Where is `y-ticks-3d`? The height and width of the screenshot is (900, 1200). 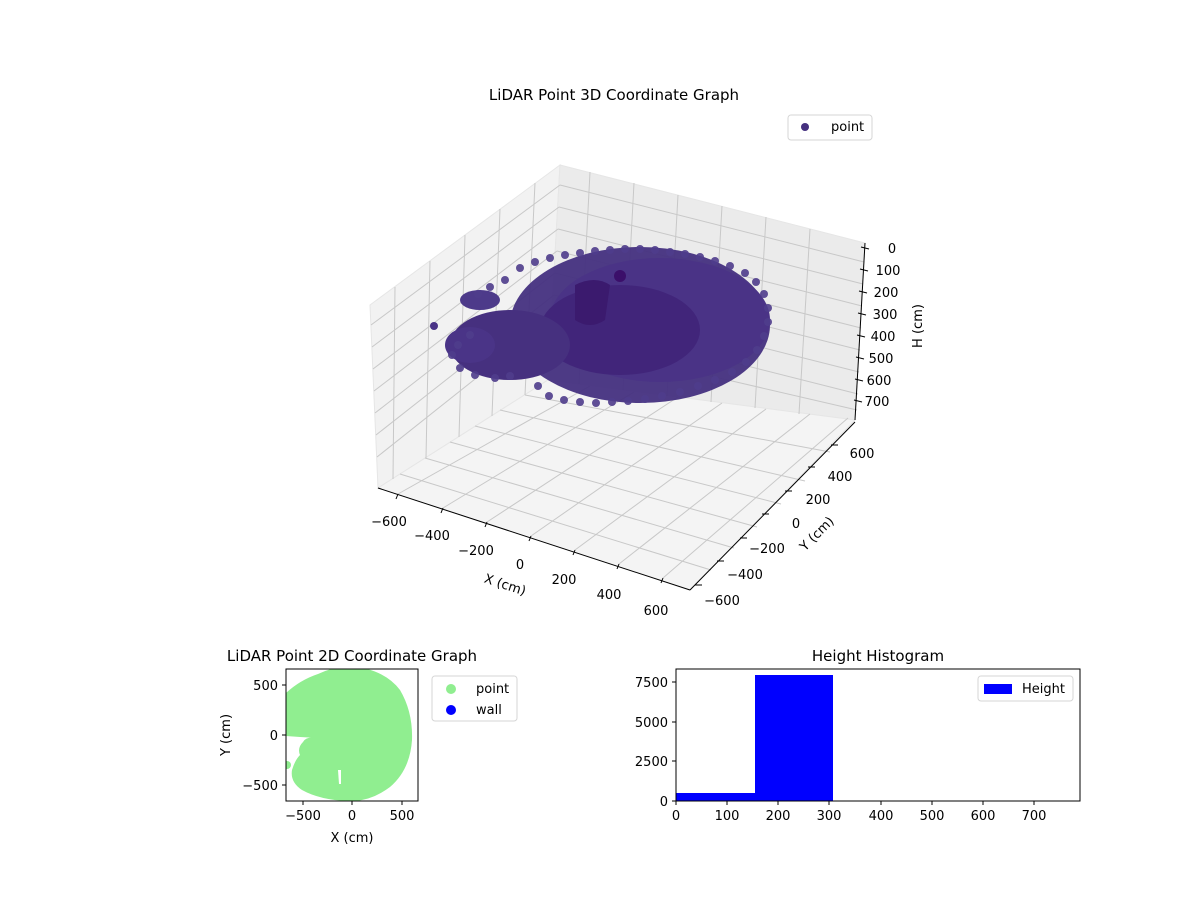
y-ticks-3d is located at coordinates (766, 515).